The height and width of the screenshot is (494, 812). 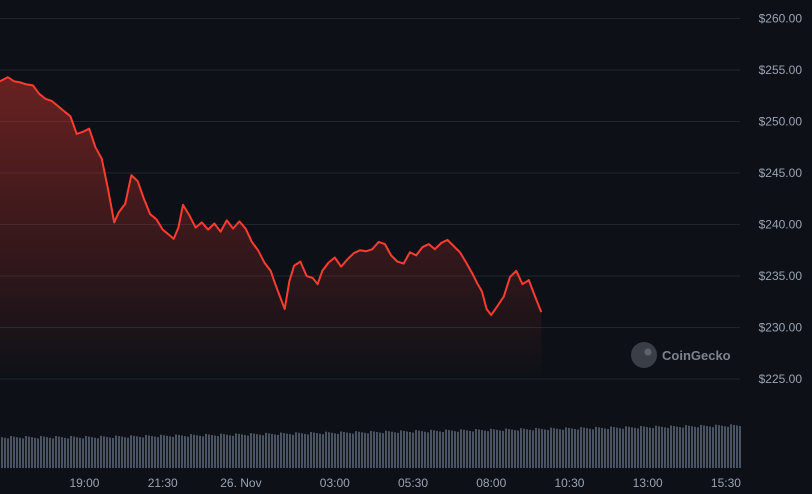 What do you see at coordinates (781, 328) in the screenshot?
I see `y-tick-label: $230.00` at bounding box center [781, 328].